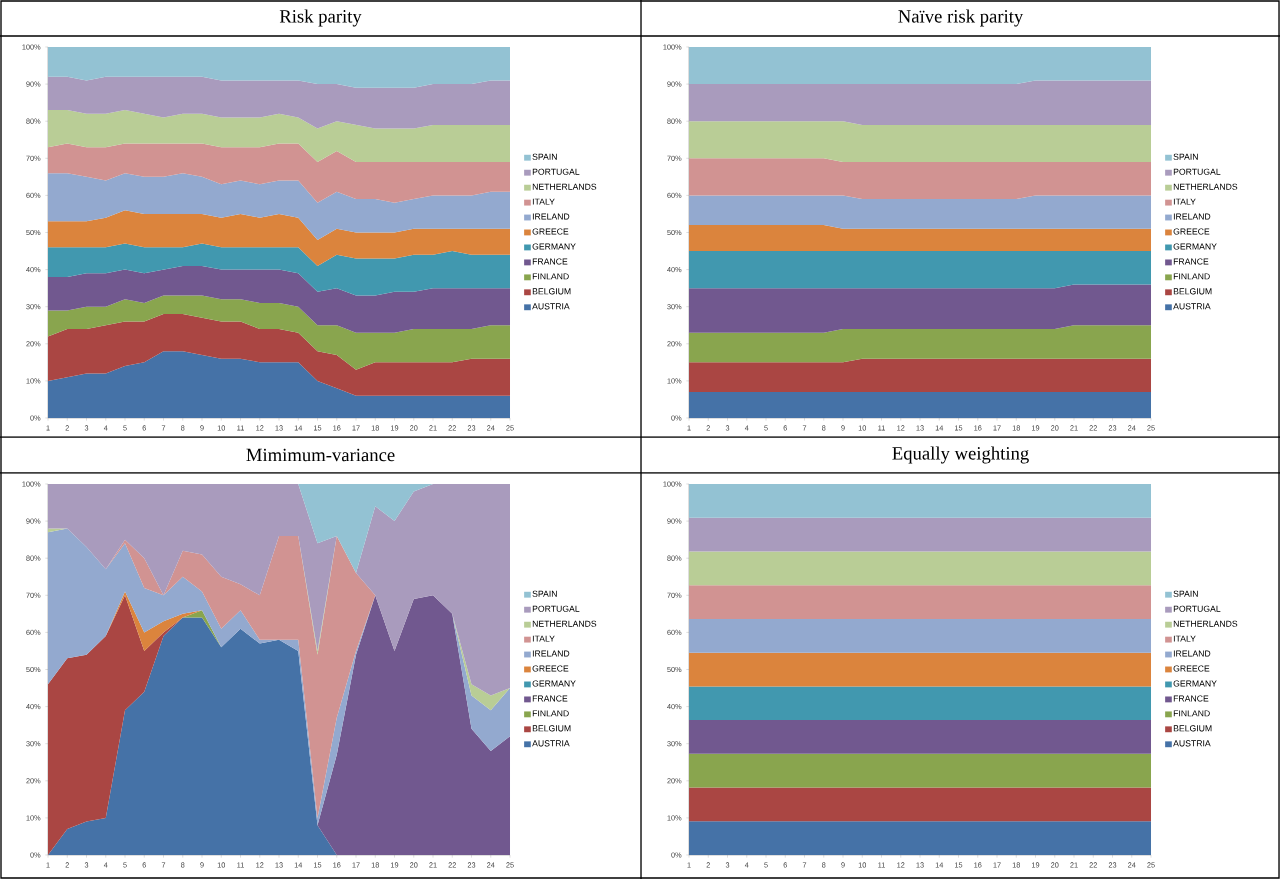 The width and height of the screenshot is (1280, 879). Describe the element at coordinates (320, 455) in the screenshot. I see `chart-title: Mimimum-variance` at that location.